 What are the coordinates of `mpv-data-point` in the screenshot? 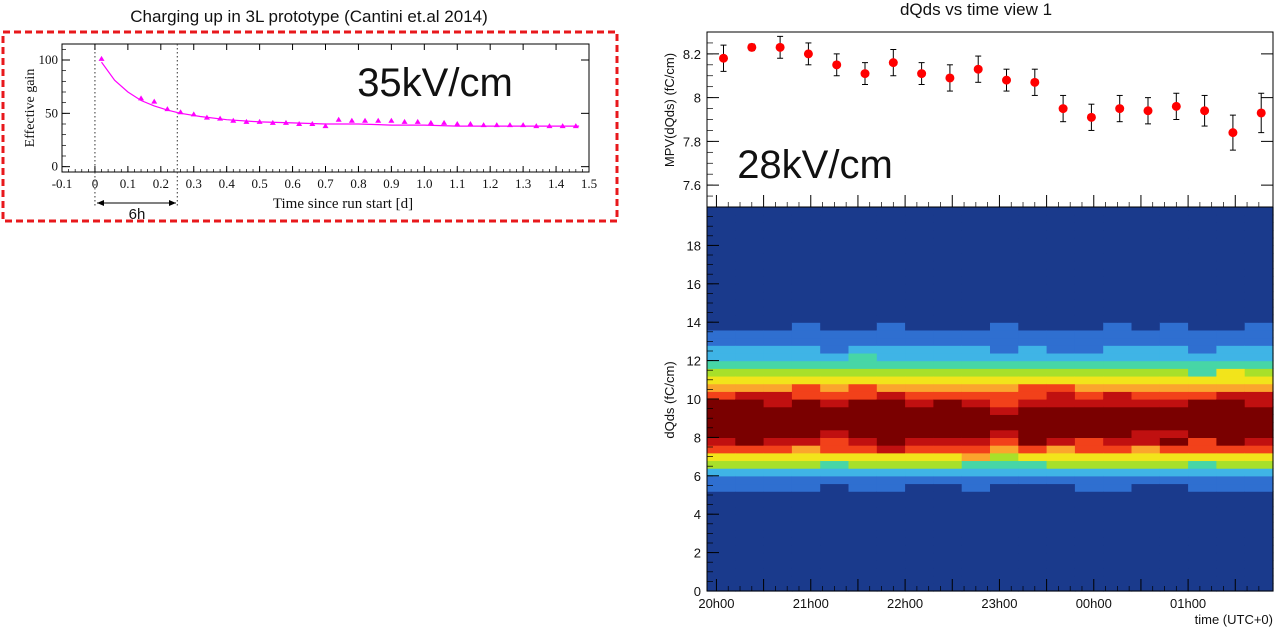 It's located at (1176, 106).